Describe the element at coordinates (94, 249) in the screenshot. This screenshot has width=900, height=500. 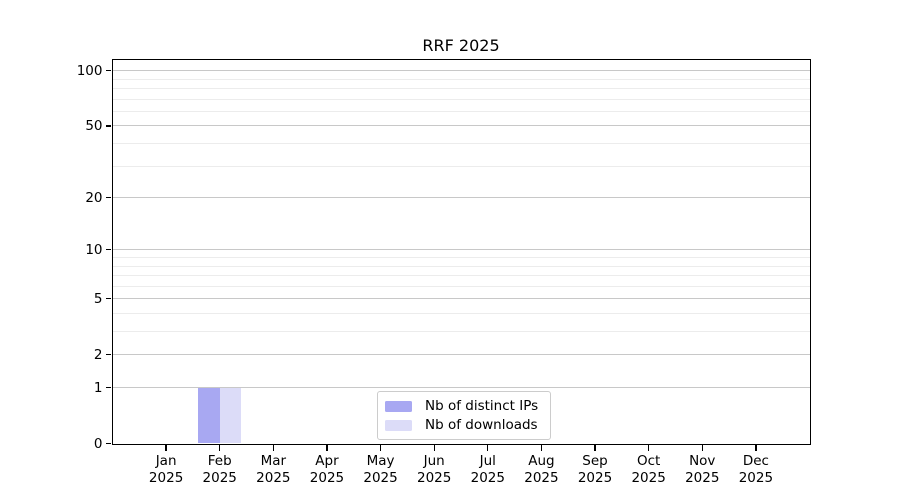
I see `y-tick-label: 10` at that location.